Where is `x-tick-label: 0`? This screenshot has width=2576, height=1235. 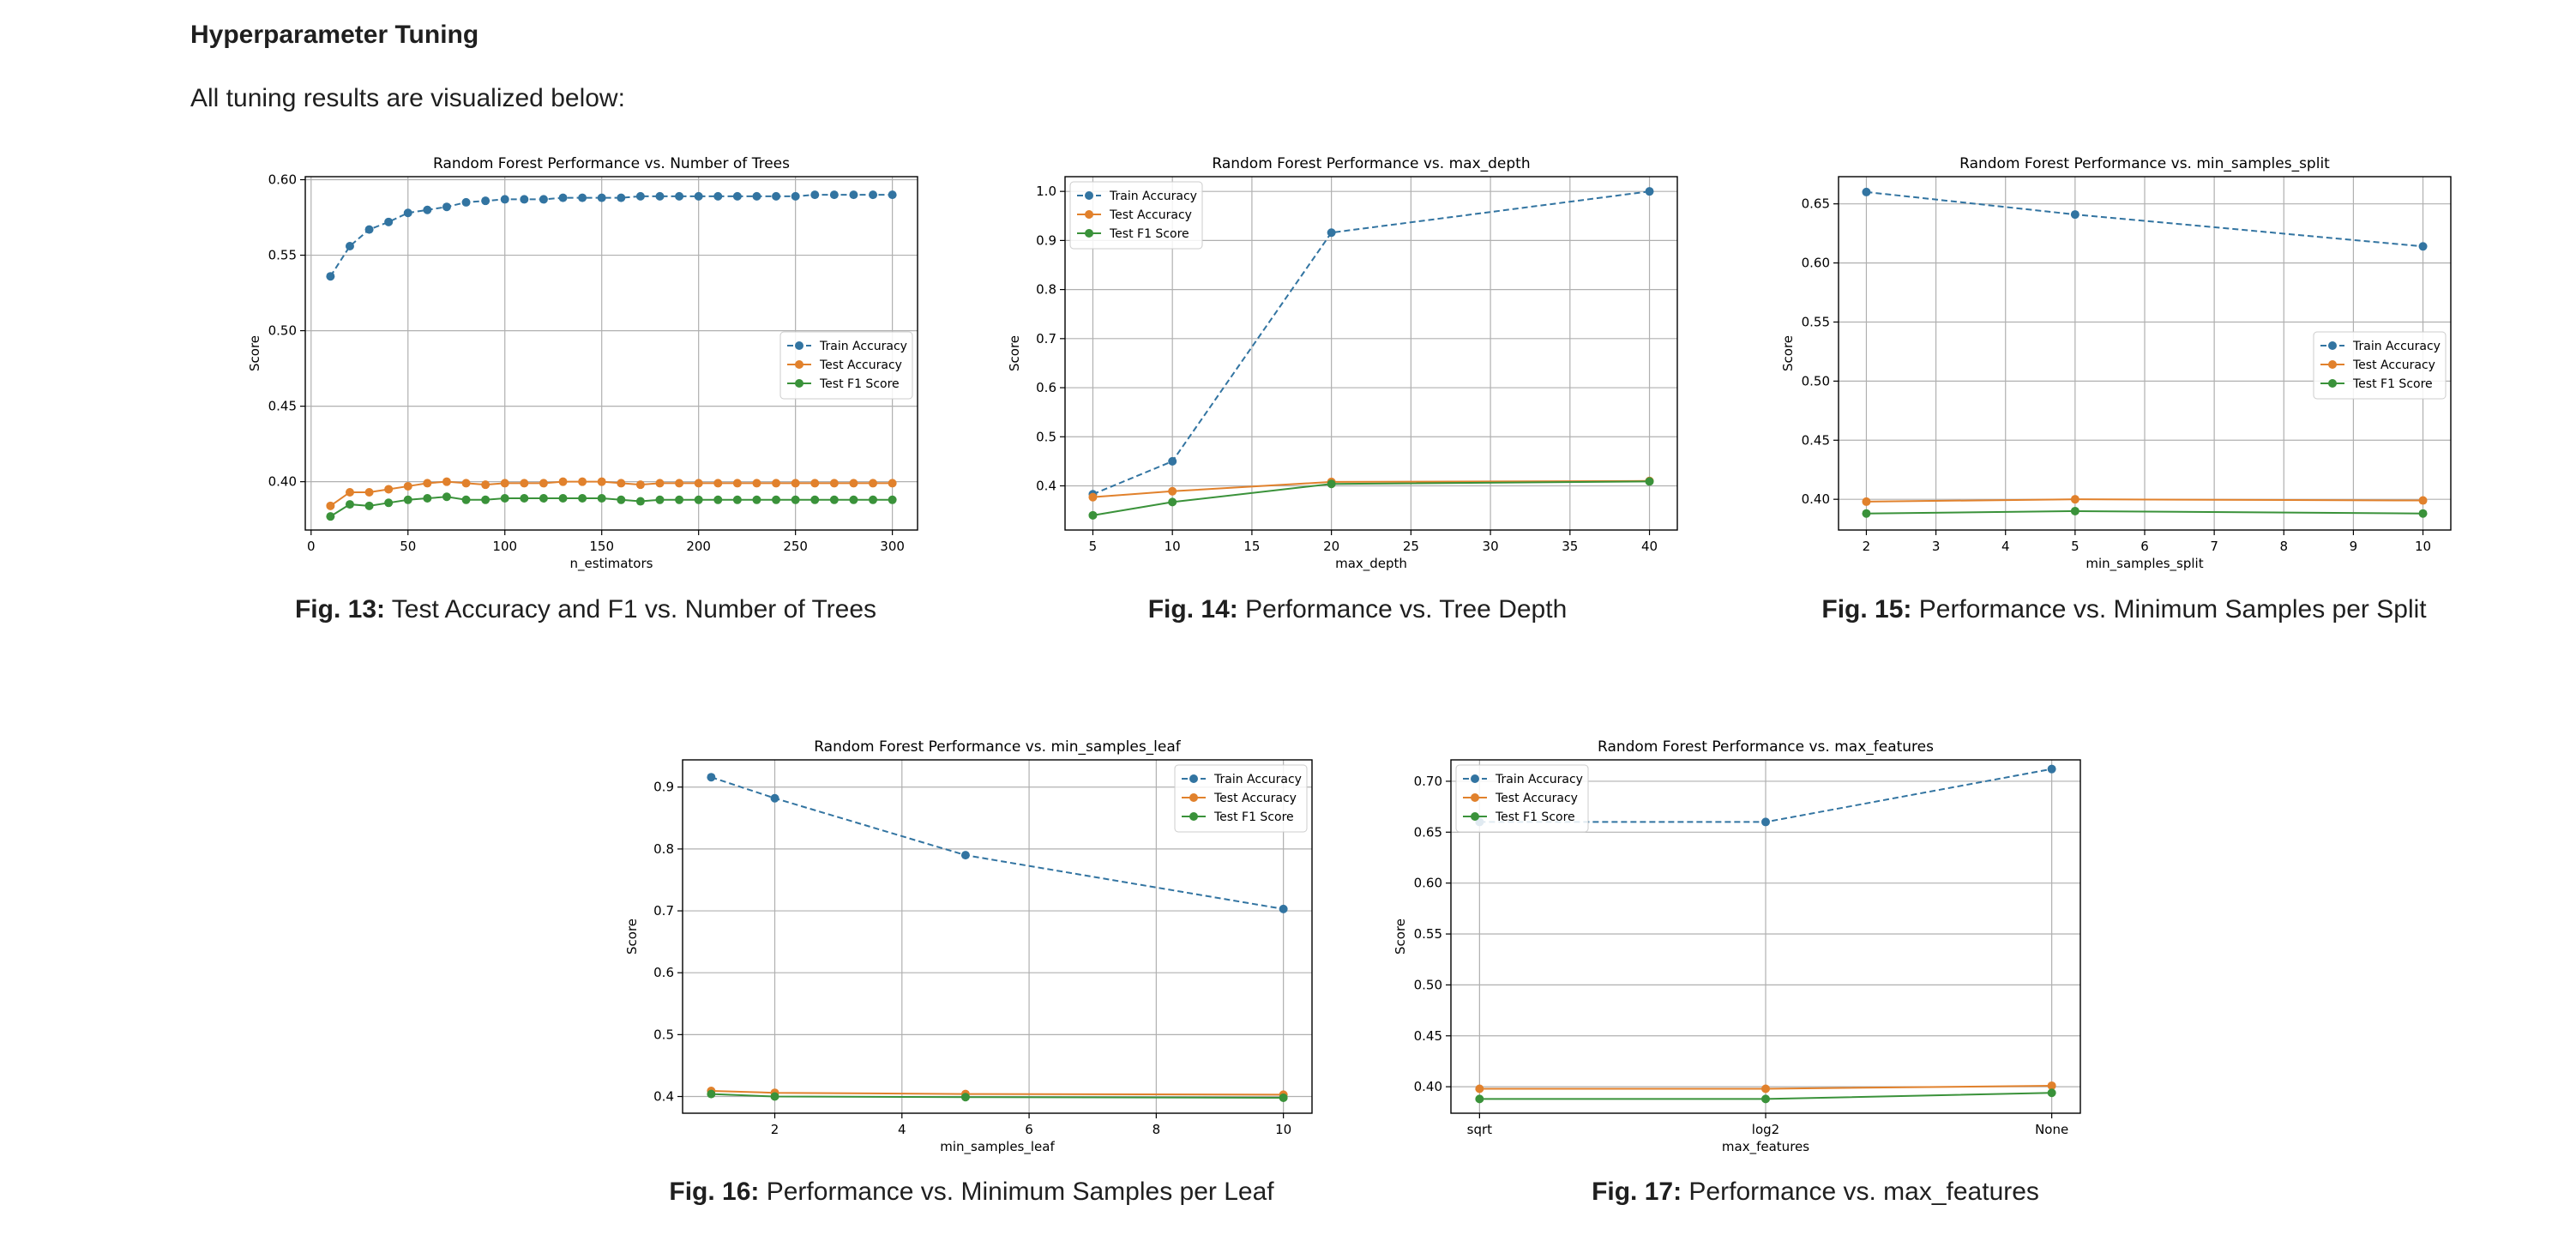 x-tick-label: 0 is located at coordinates (311, 546).